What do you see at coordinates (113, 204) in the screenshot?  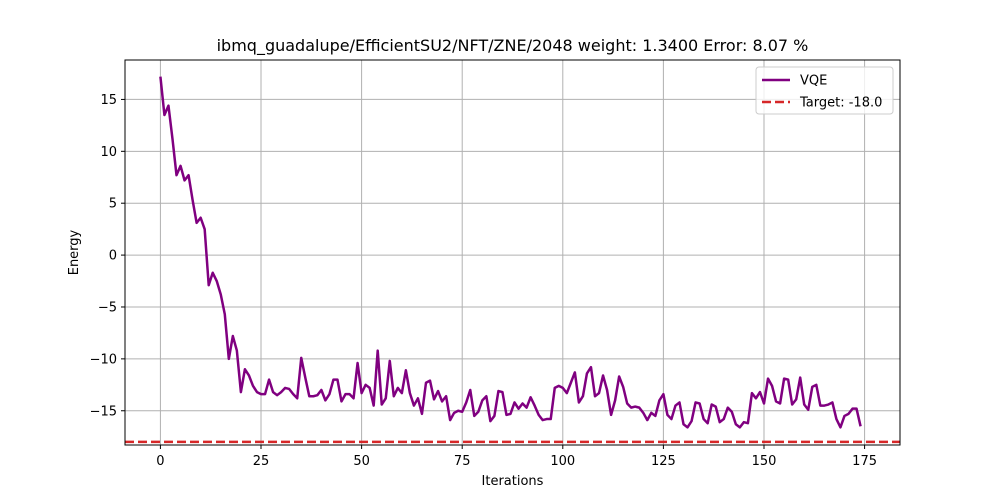 I see `y-tick-label: 5` at bounding box center [113, 204].